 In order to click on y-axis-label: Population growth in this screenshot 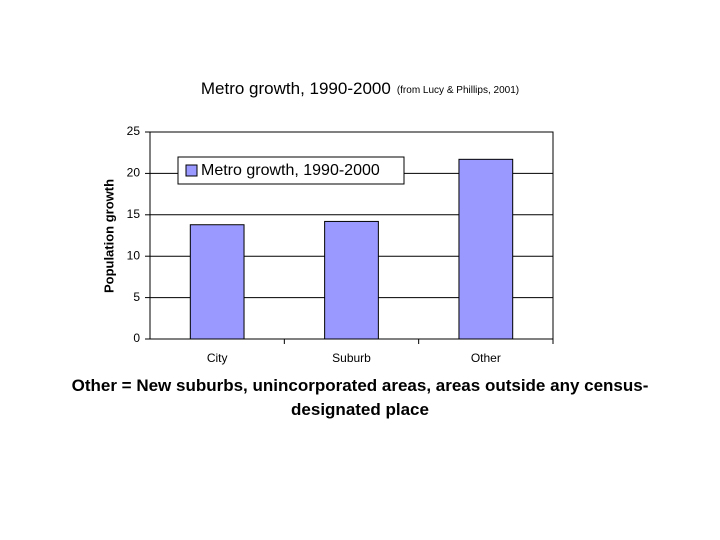, I will do `click(108, 236)`.